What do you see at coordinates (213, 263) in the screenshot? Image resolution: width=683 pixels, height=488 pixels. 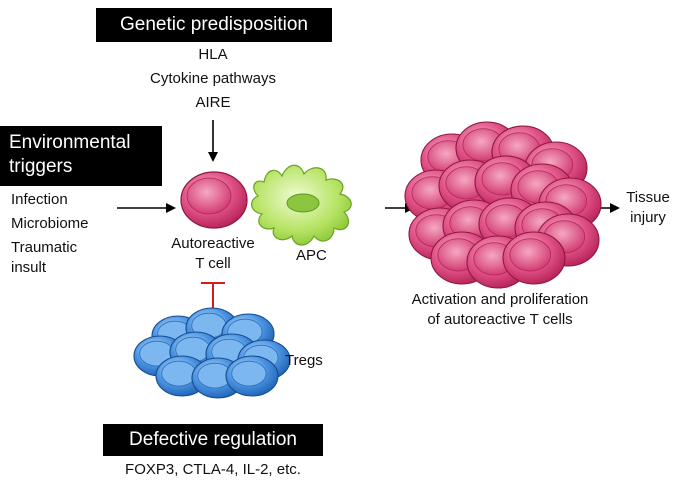 I see `tcell-label-line2: T cell` at bounding box center [213, 263].